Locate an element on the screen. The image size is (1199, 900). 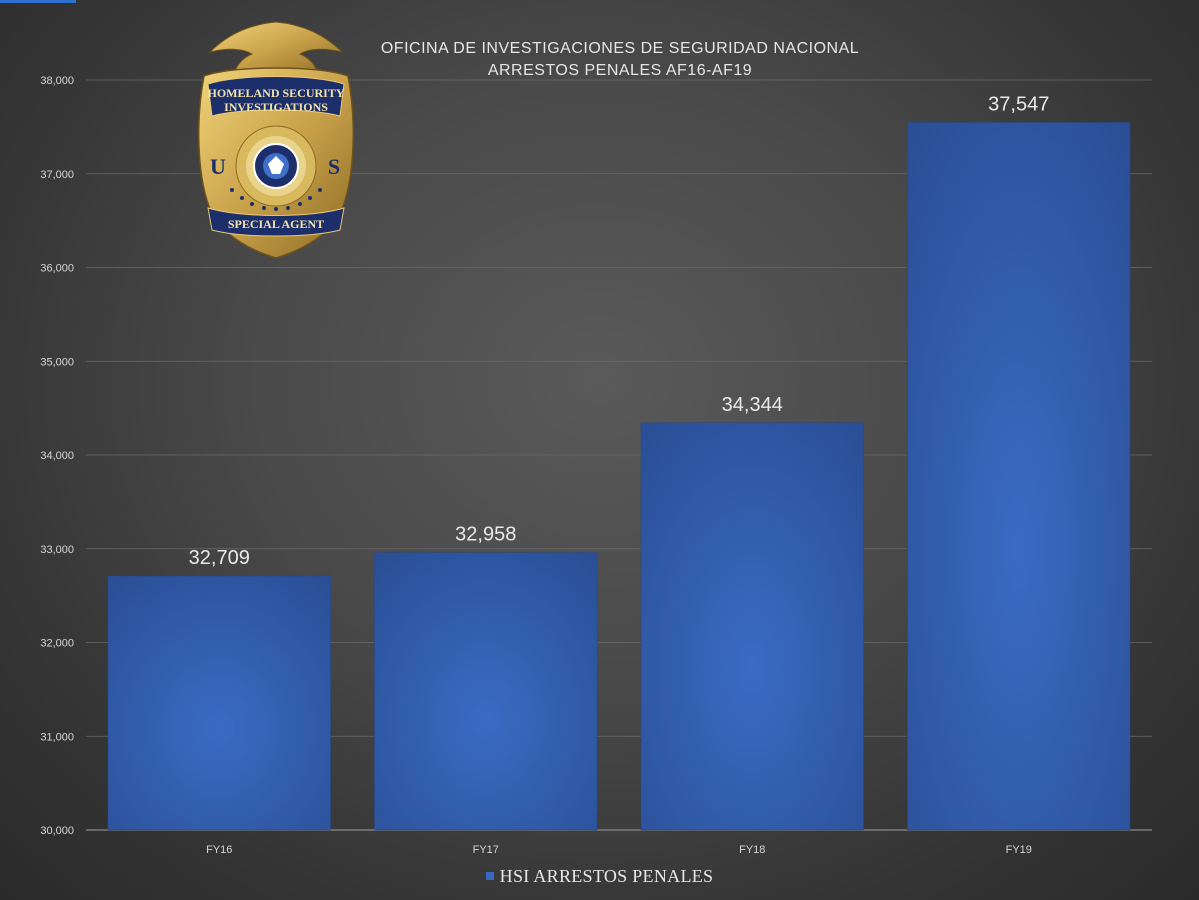
badge-banner-line-2: INVESTIGATIONS is located at coordinates (276, 107).